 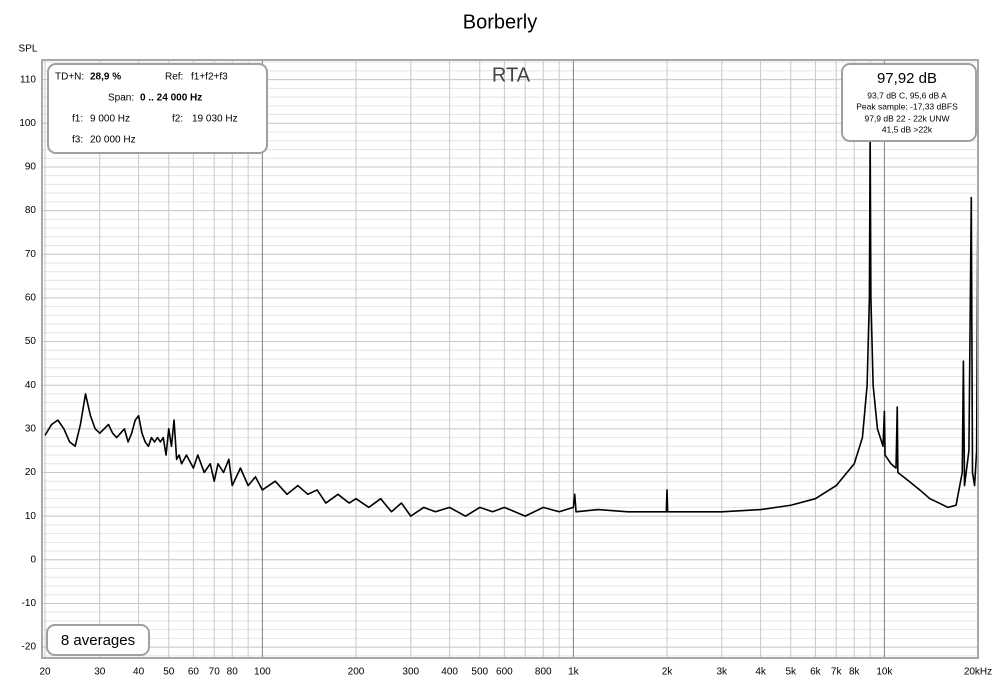 What do you see at coordinates (31, 428) in the screenshot?
I see `y-tick-label: 30` at bounding box center [31, 428].